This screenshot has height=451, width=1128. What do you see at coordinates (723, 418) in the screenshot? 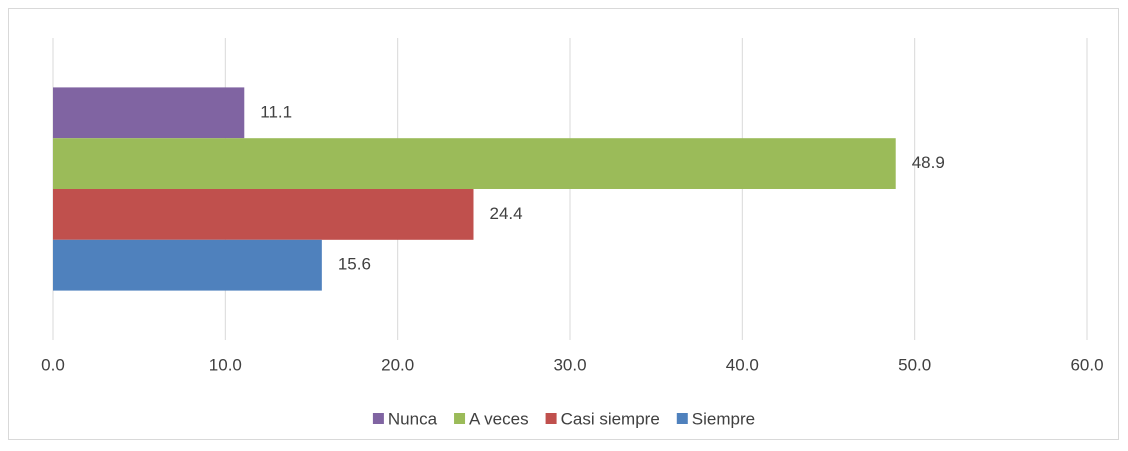
I see `legend-label: Siempre` at bounding box center [723, 418].